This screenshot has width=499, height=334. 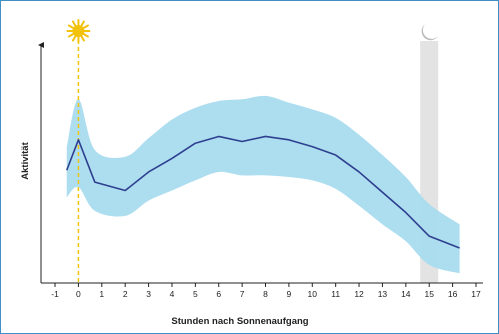 What do you see at coordinates (289, 294) in the screenshot?
I see `x-tick-label: 9` at bounding box center [289, 294].